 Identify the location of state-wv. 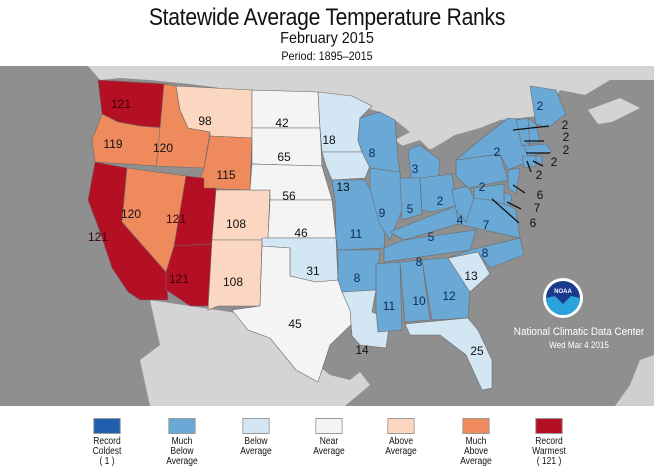
(463, 204).